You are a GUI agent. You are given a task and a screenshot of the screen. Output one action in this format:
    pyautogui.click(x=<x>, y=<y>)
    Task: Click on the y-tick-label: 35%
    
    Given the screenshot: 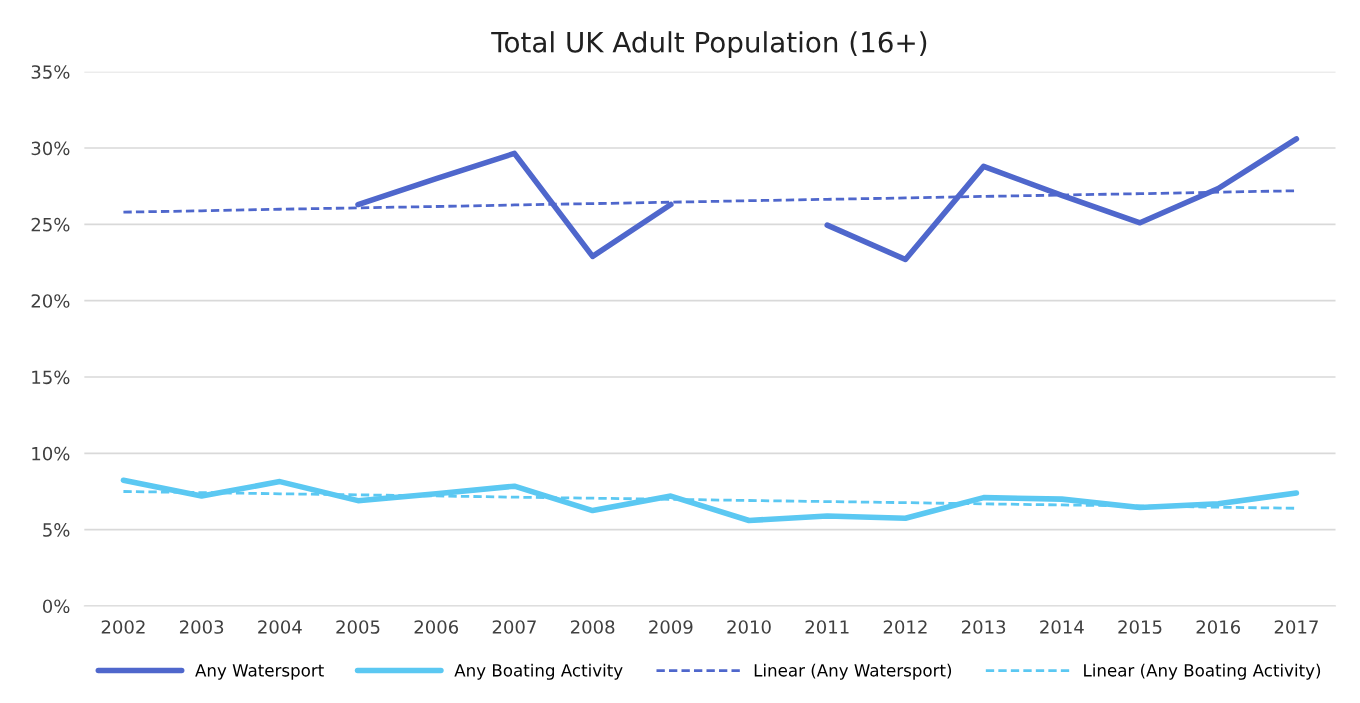 What is the action you would take?
    pyautogui.click(x=50, y=72)
    